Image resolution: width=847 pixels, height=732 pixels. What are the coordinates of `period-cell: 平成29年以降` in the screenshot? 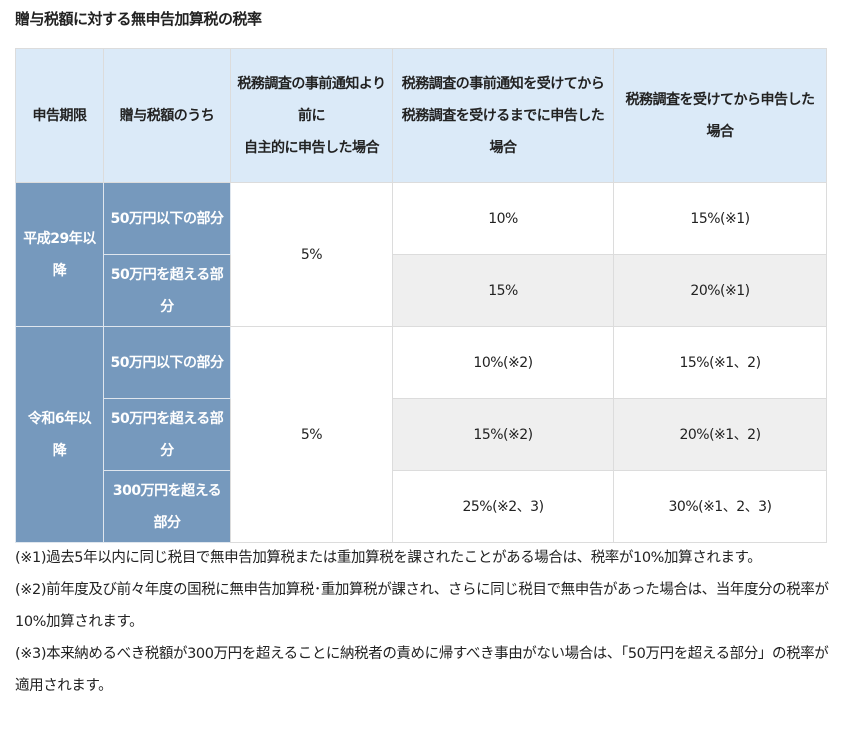 It's located at (59, 254).